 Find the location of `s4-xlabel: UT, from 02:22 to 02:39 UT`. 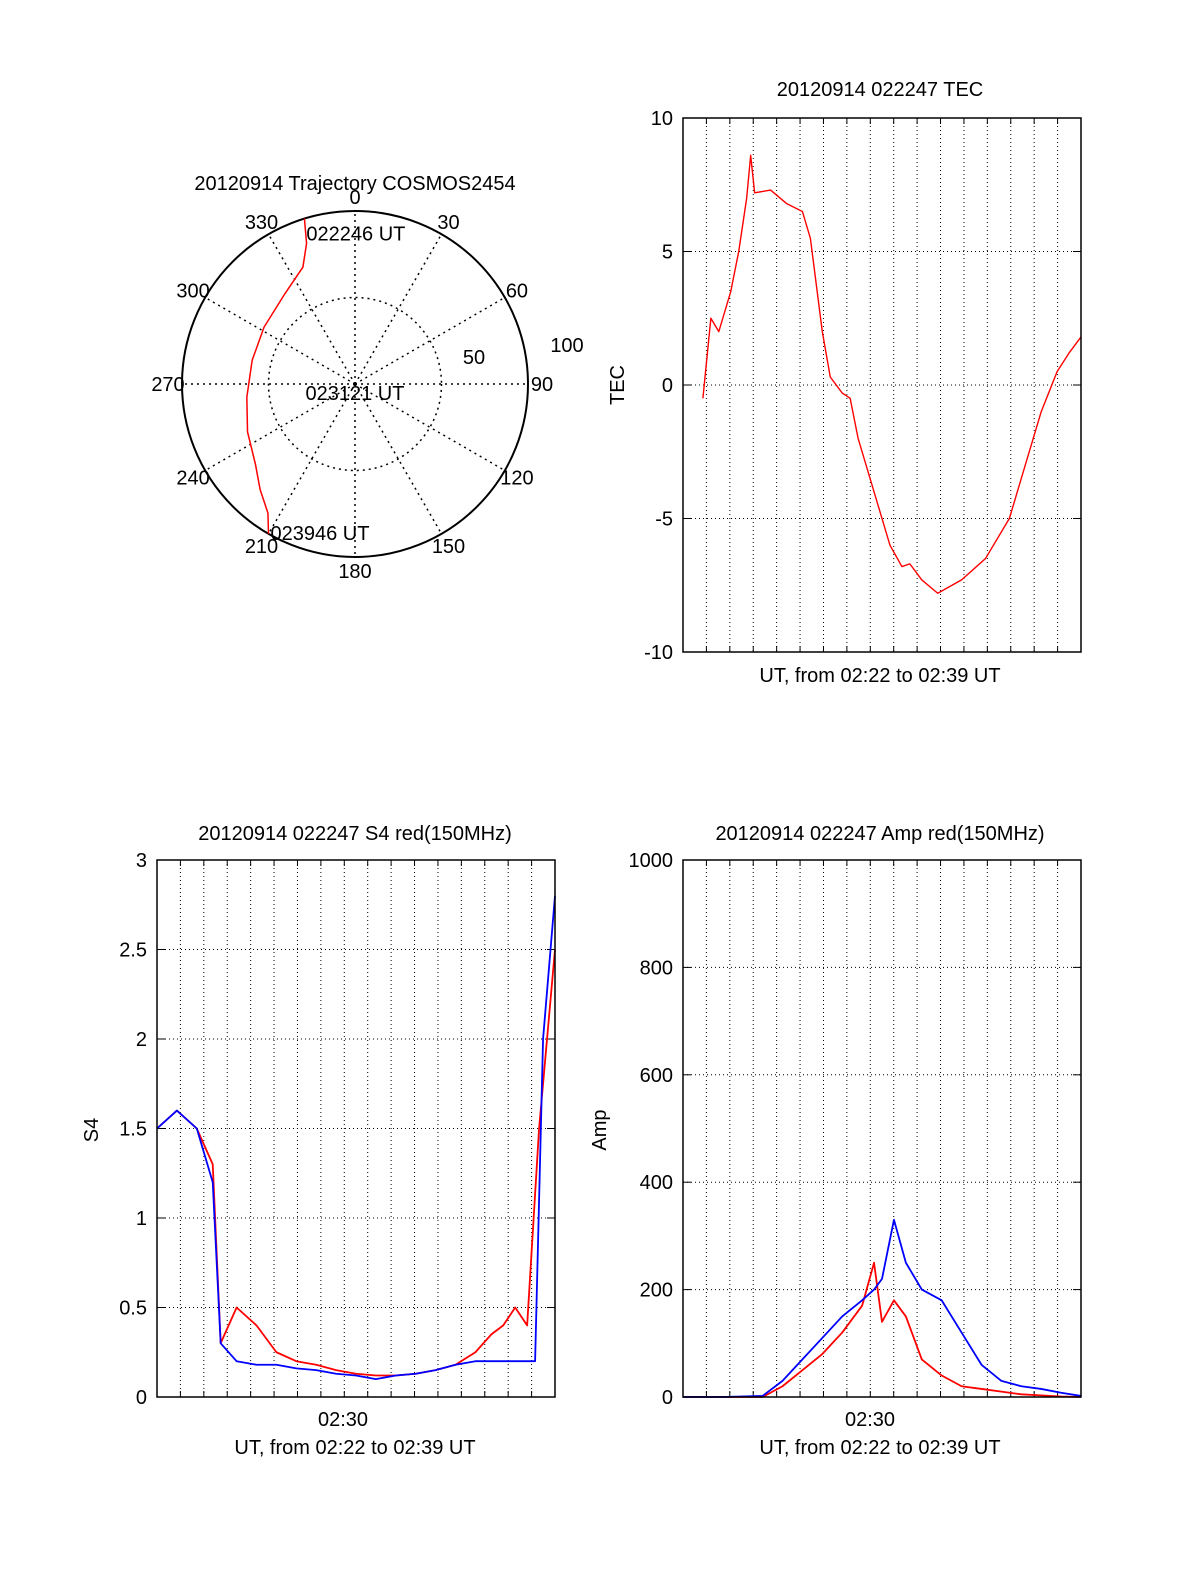

s4-xlabel: UT, from 02:22 to 02:39 UT is located at coordinates (354, 1448).